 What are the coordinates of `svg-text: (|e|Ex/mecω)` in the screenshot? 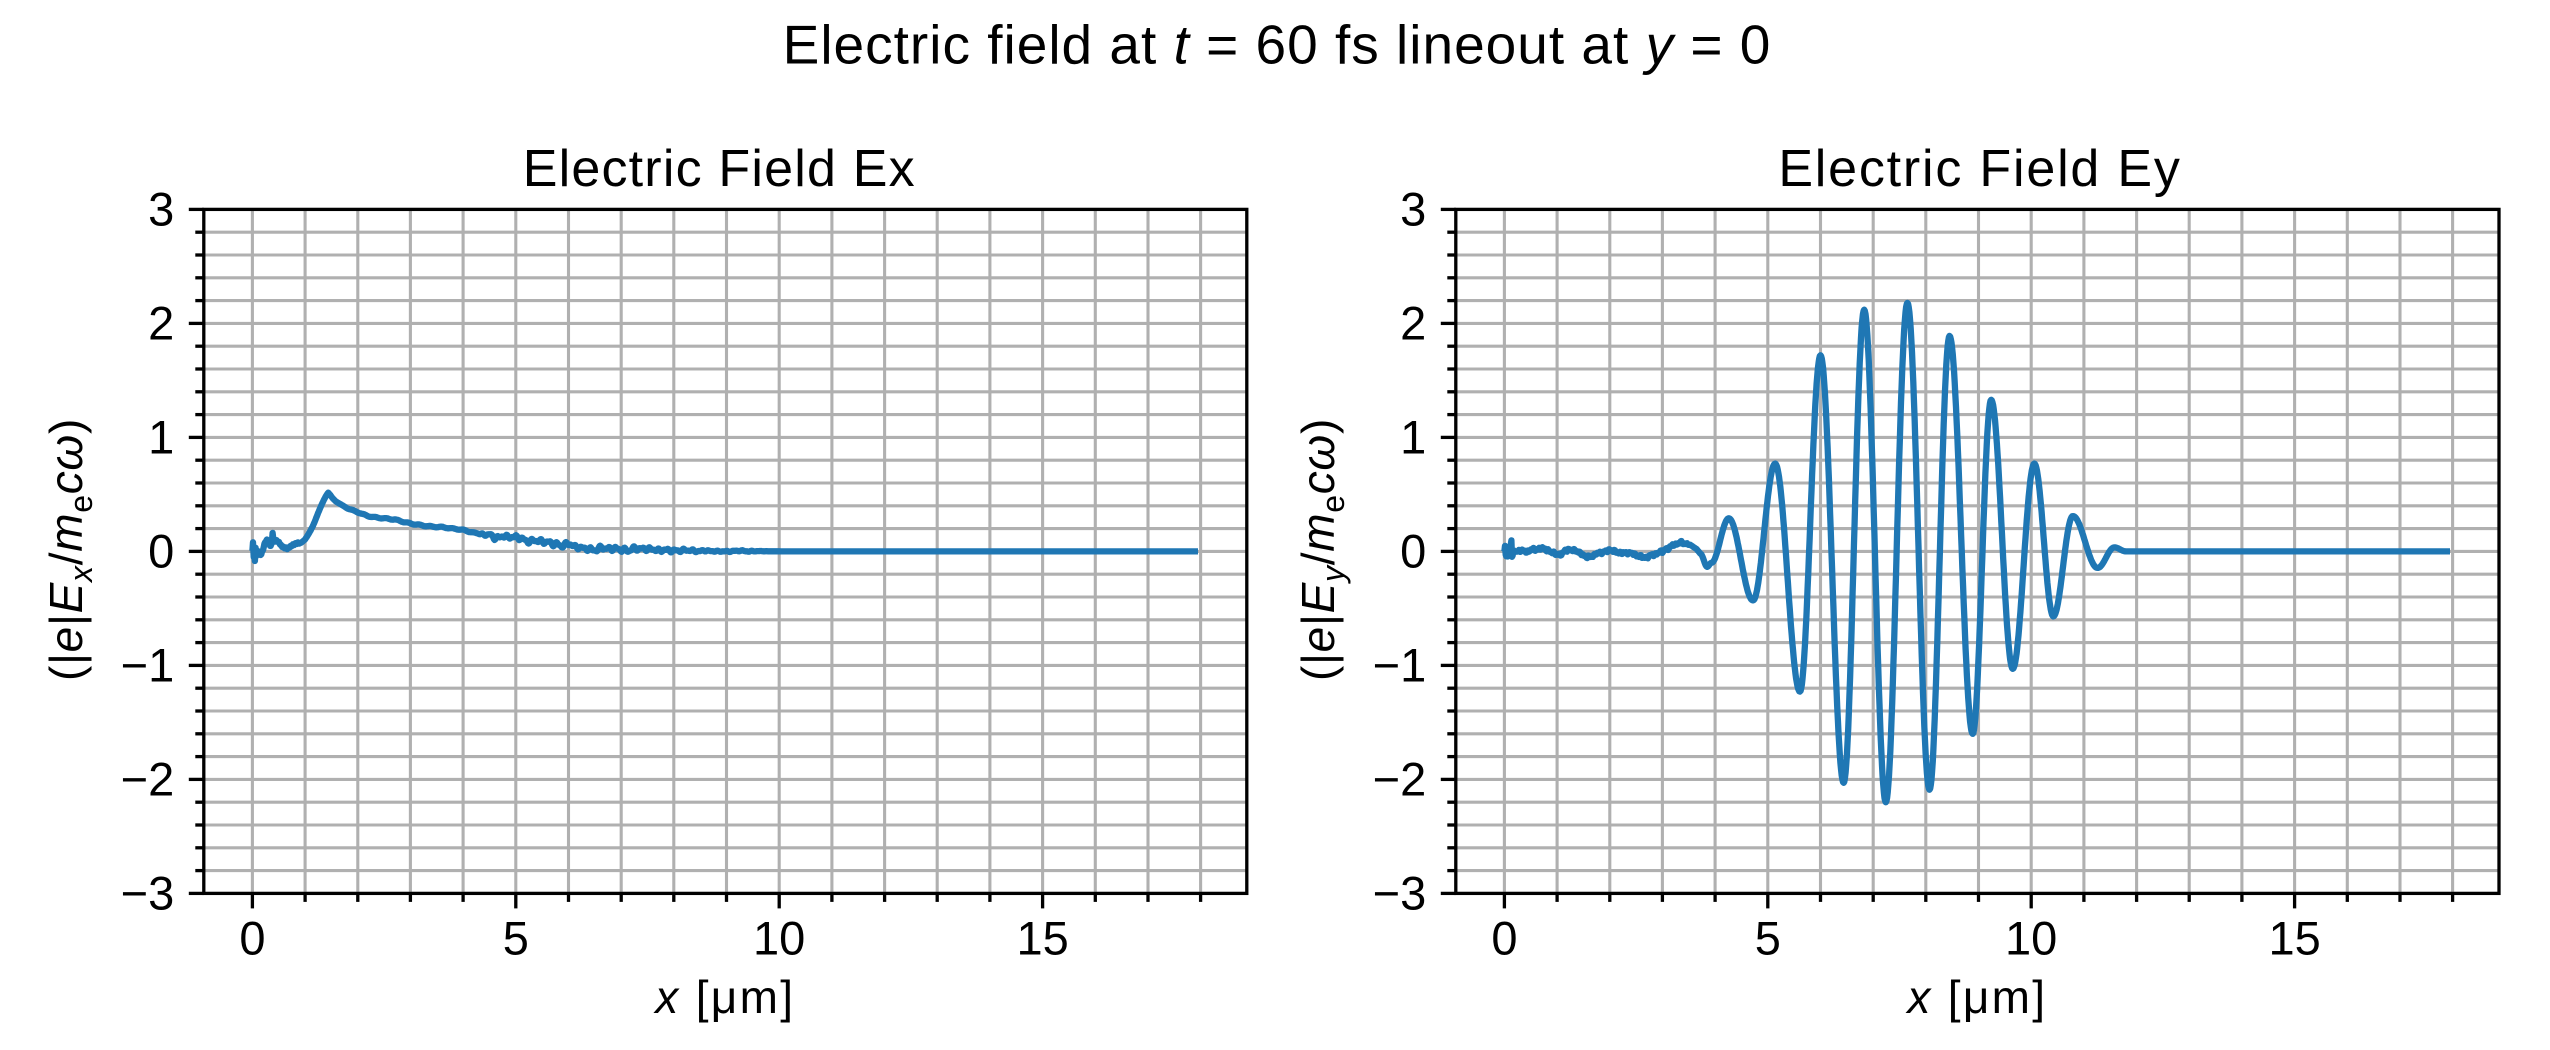 It's located at (69, 549).